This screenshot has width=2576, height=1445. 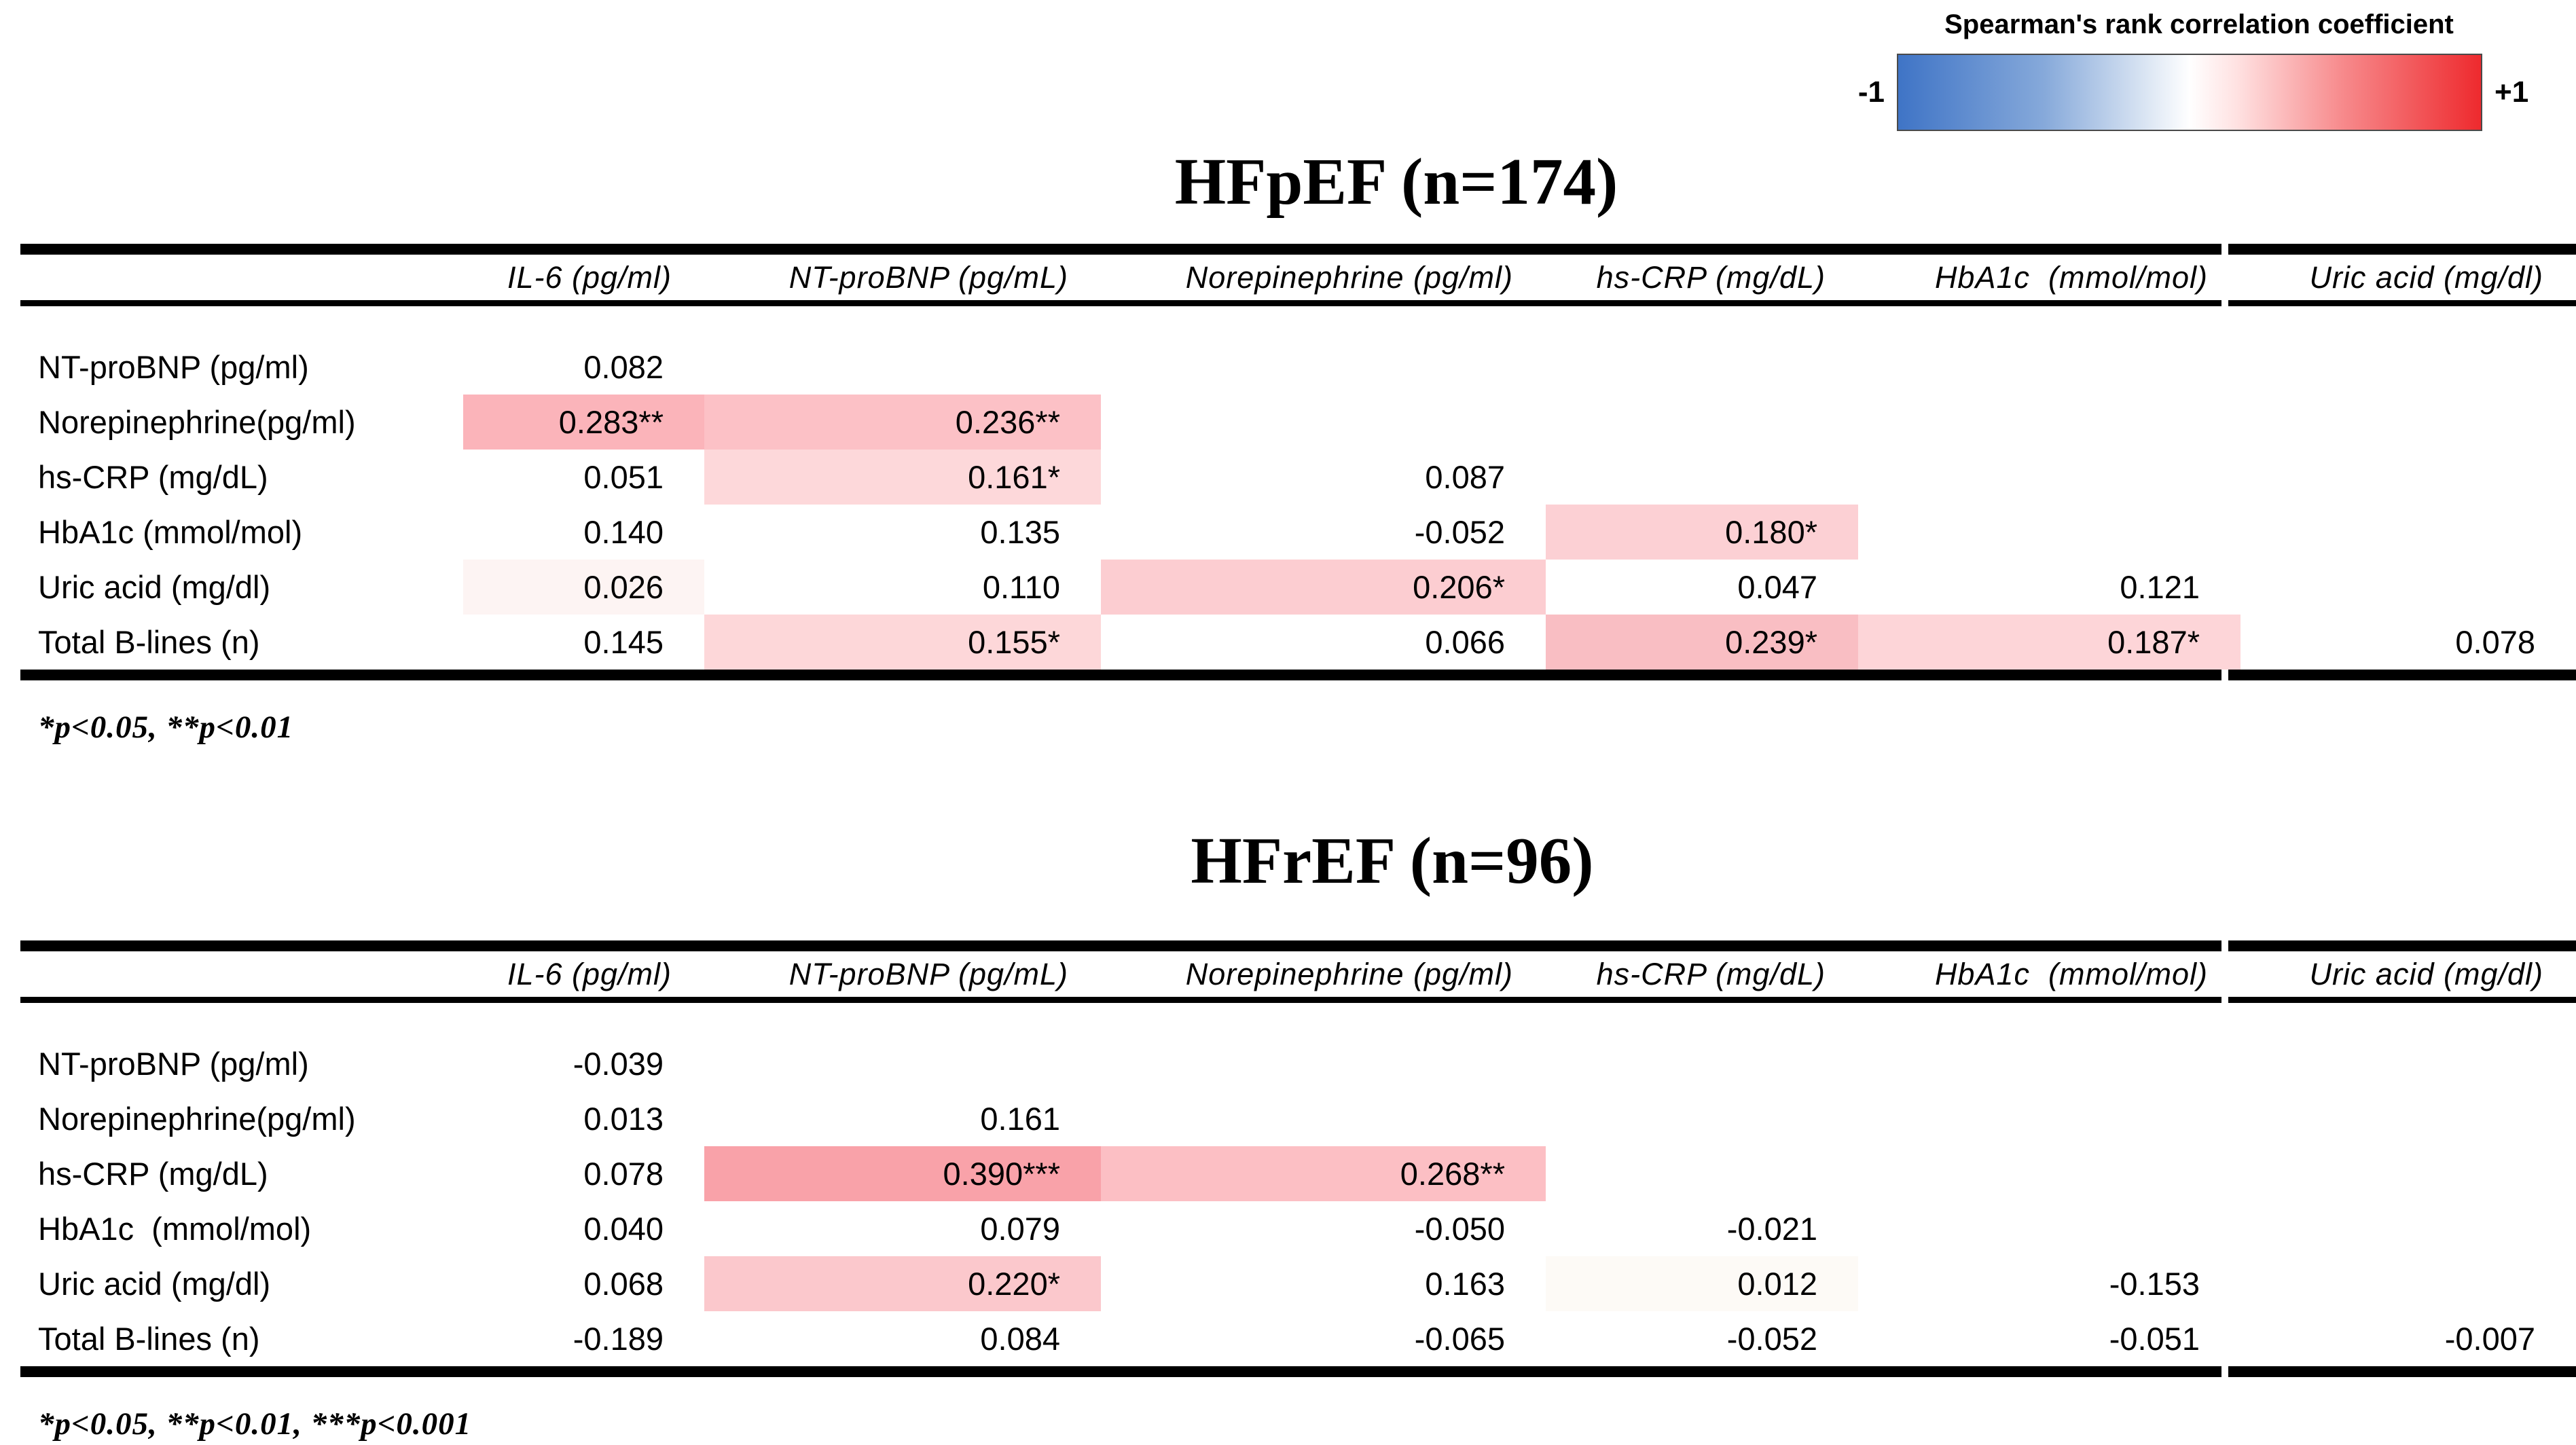 What do you see at coordinates (903, 642) in the screenshot?
I see `correlation-cell: 0.155*` at bounding box center [903, 642].